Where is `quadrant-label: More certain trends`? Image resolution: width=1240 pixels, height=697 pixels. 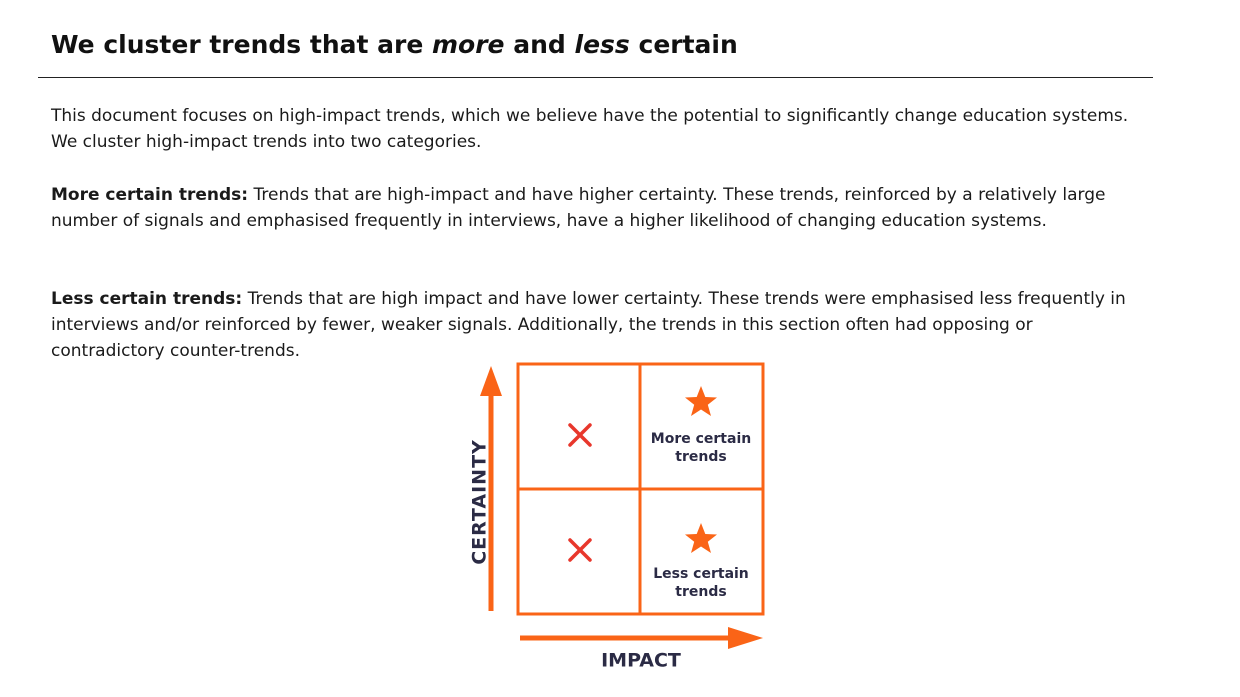
quadrant-label: More certain trends is located at coordinates (701, 448).